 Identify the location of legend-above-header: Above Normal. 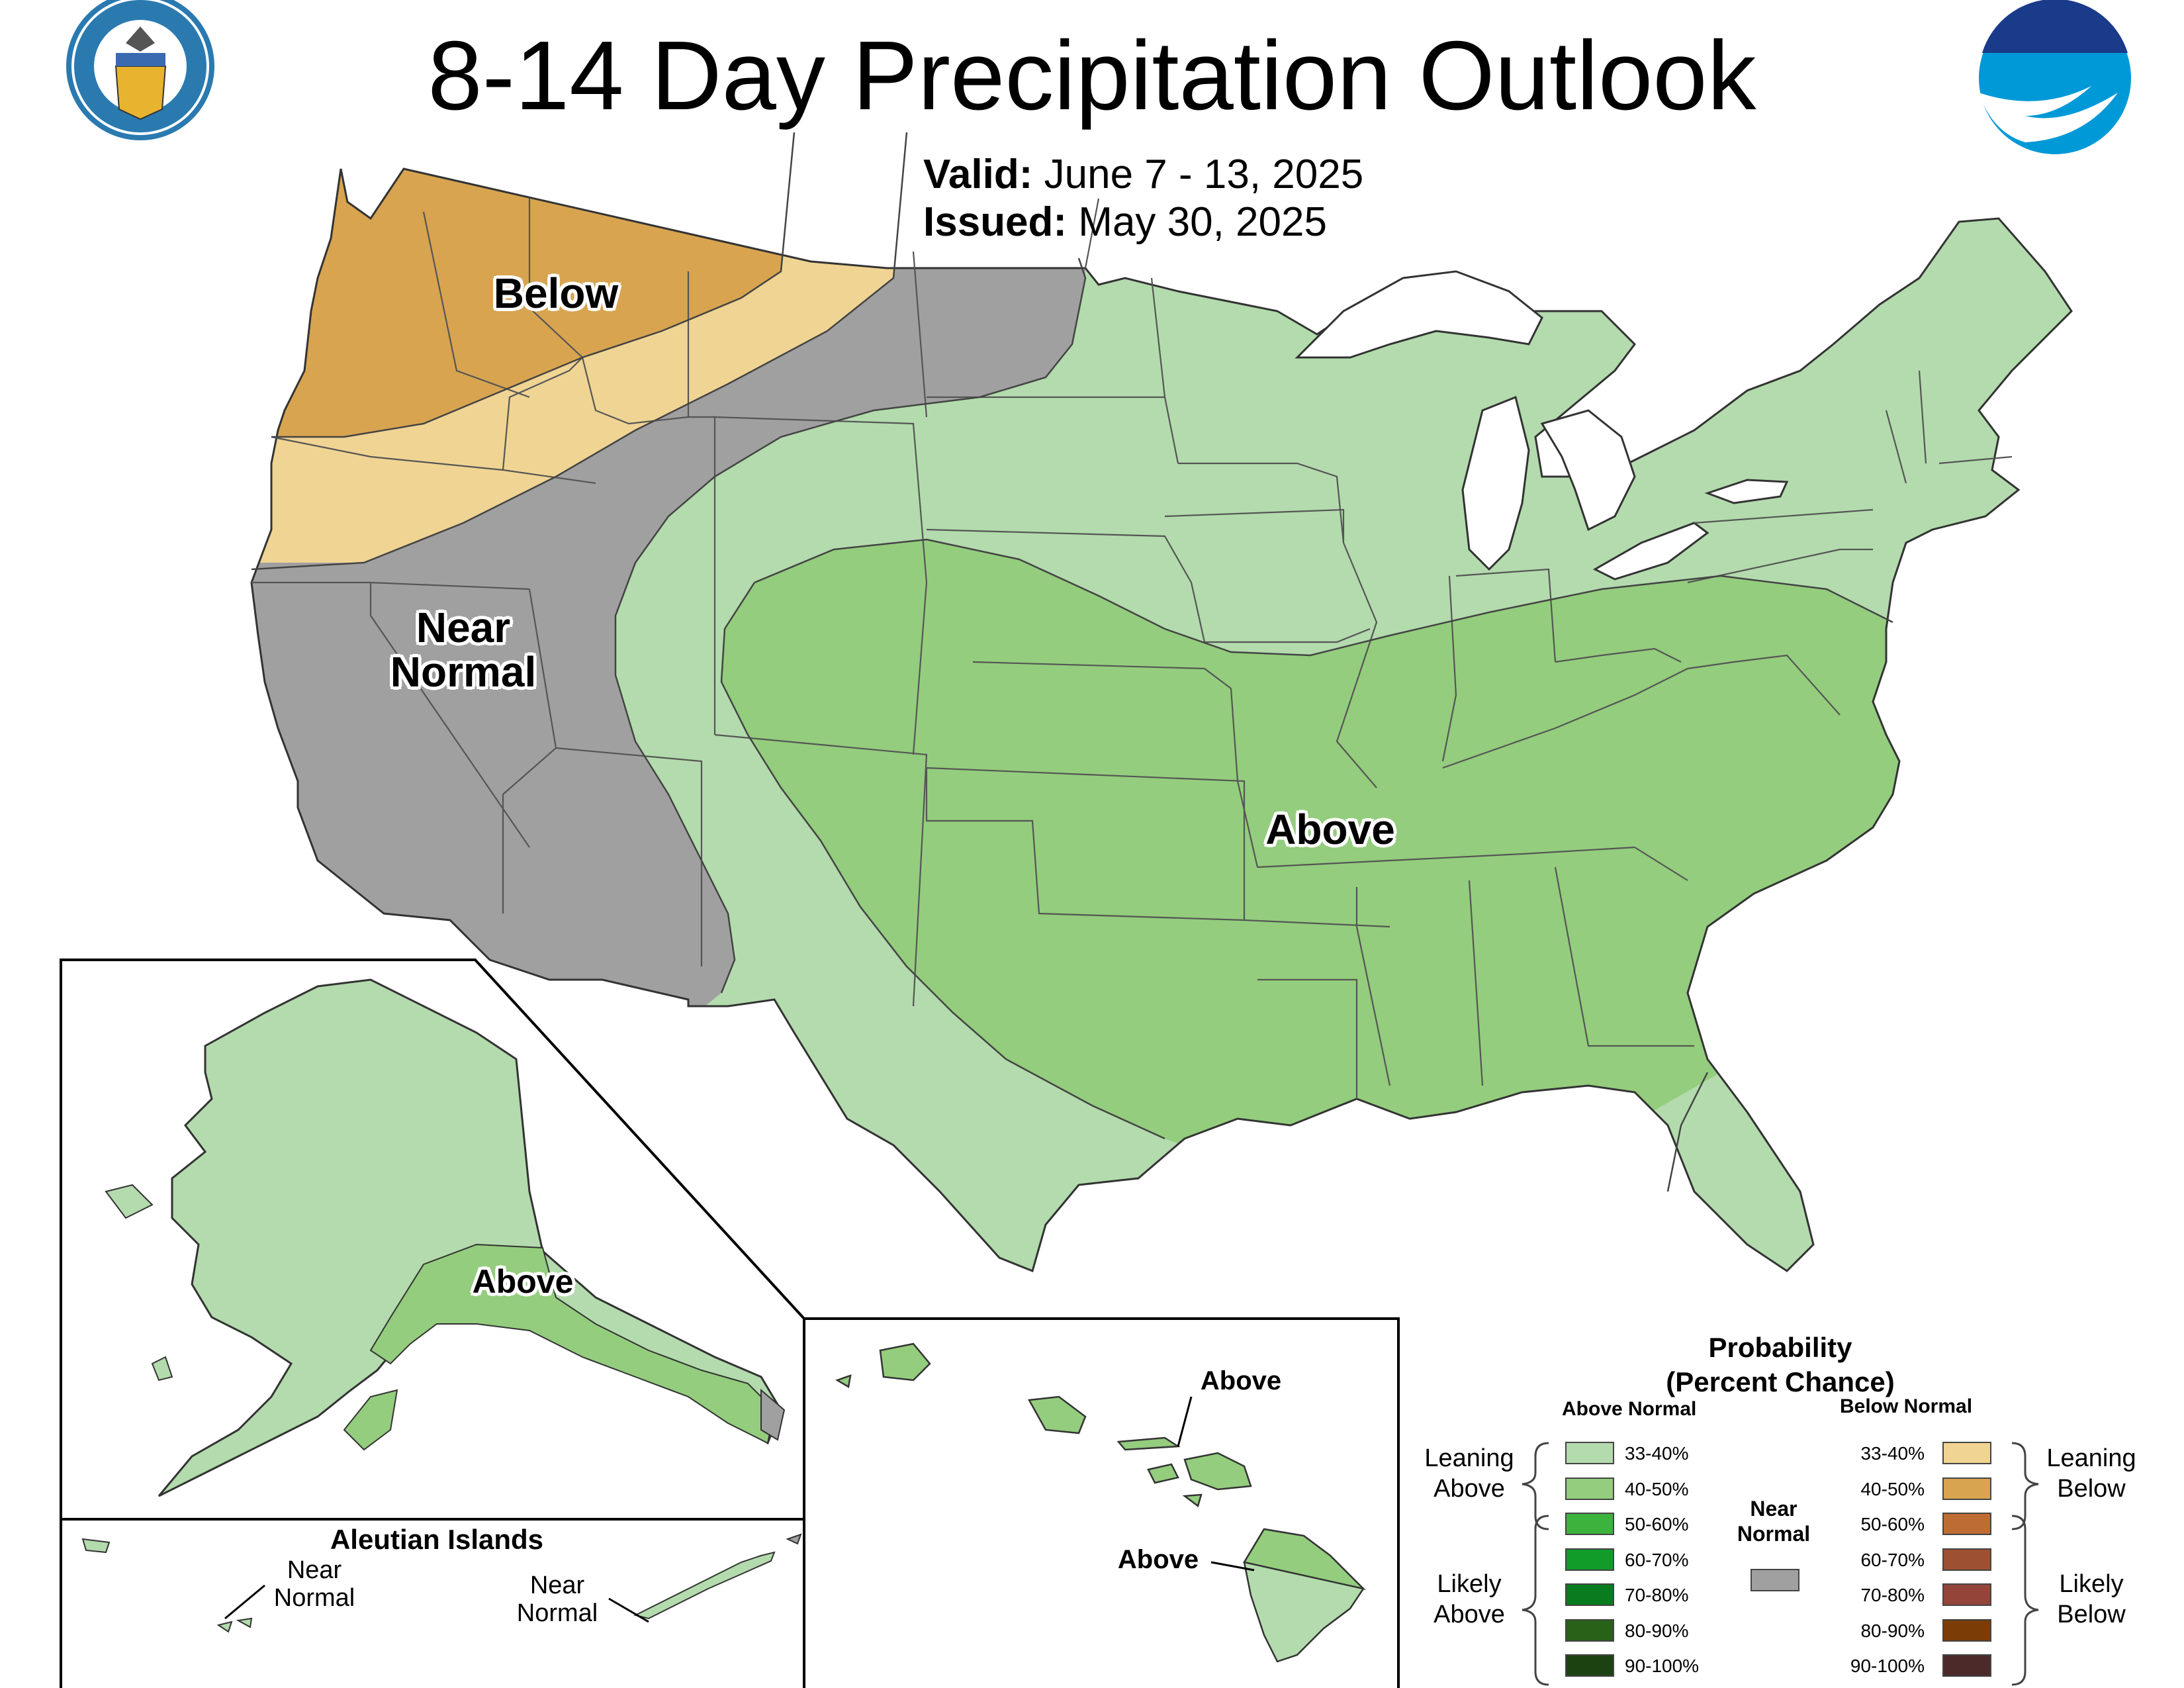
(1629, 1409).